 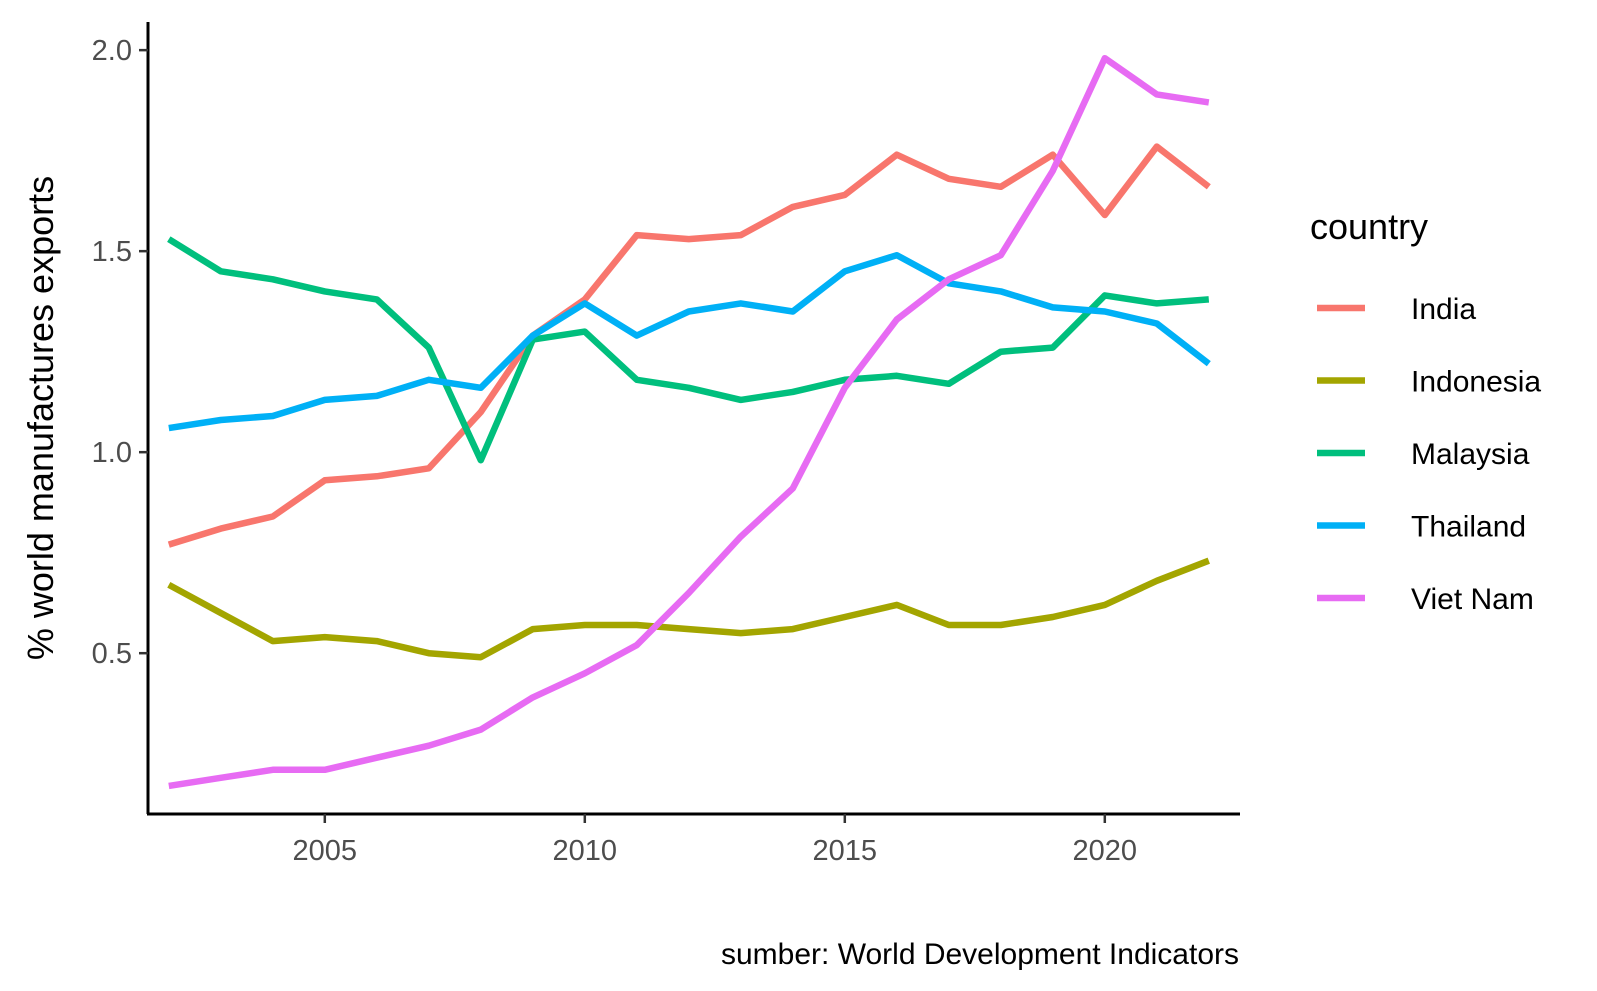 I want to click on legend-label-india: India, so click(x=1443, y=309).